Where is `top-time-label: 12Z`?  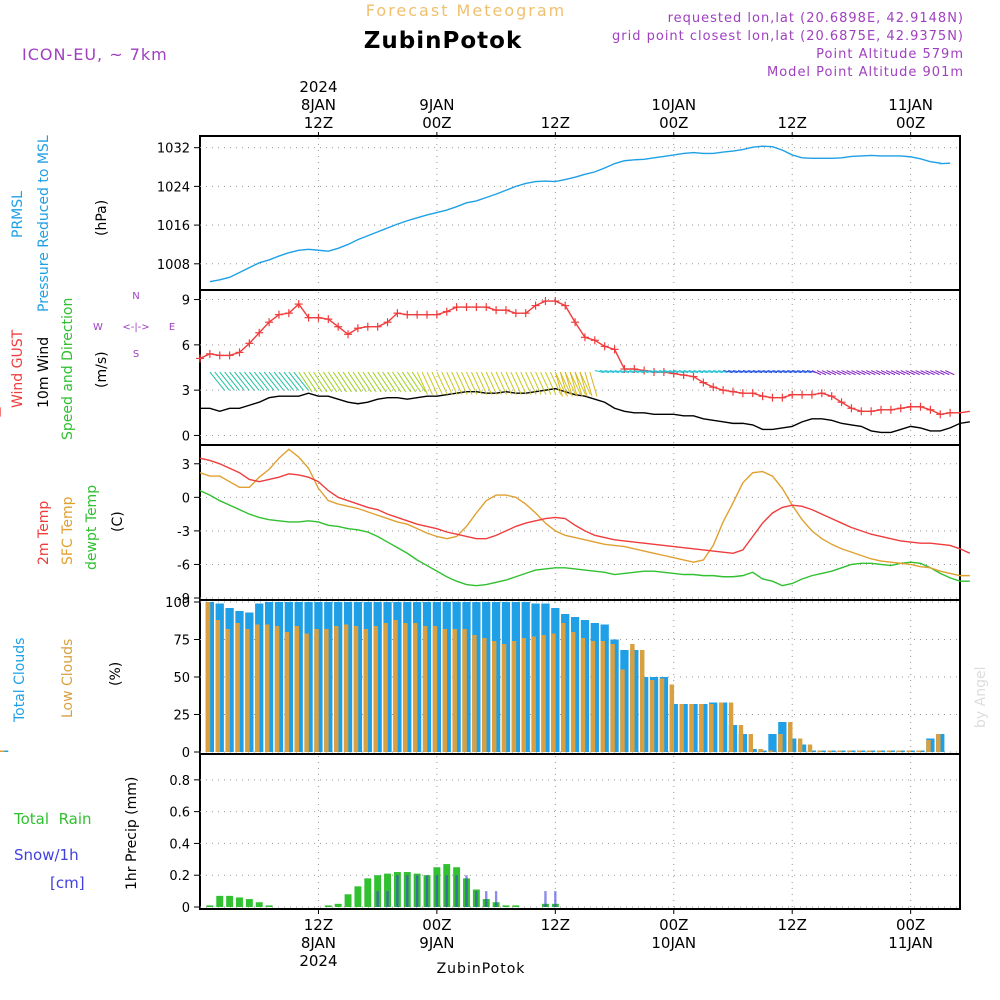 top-time-label: 12Z is located at coordinates (792, 123).